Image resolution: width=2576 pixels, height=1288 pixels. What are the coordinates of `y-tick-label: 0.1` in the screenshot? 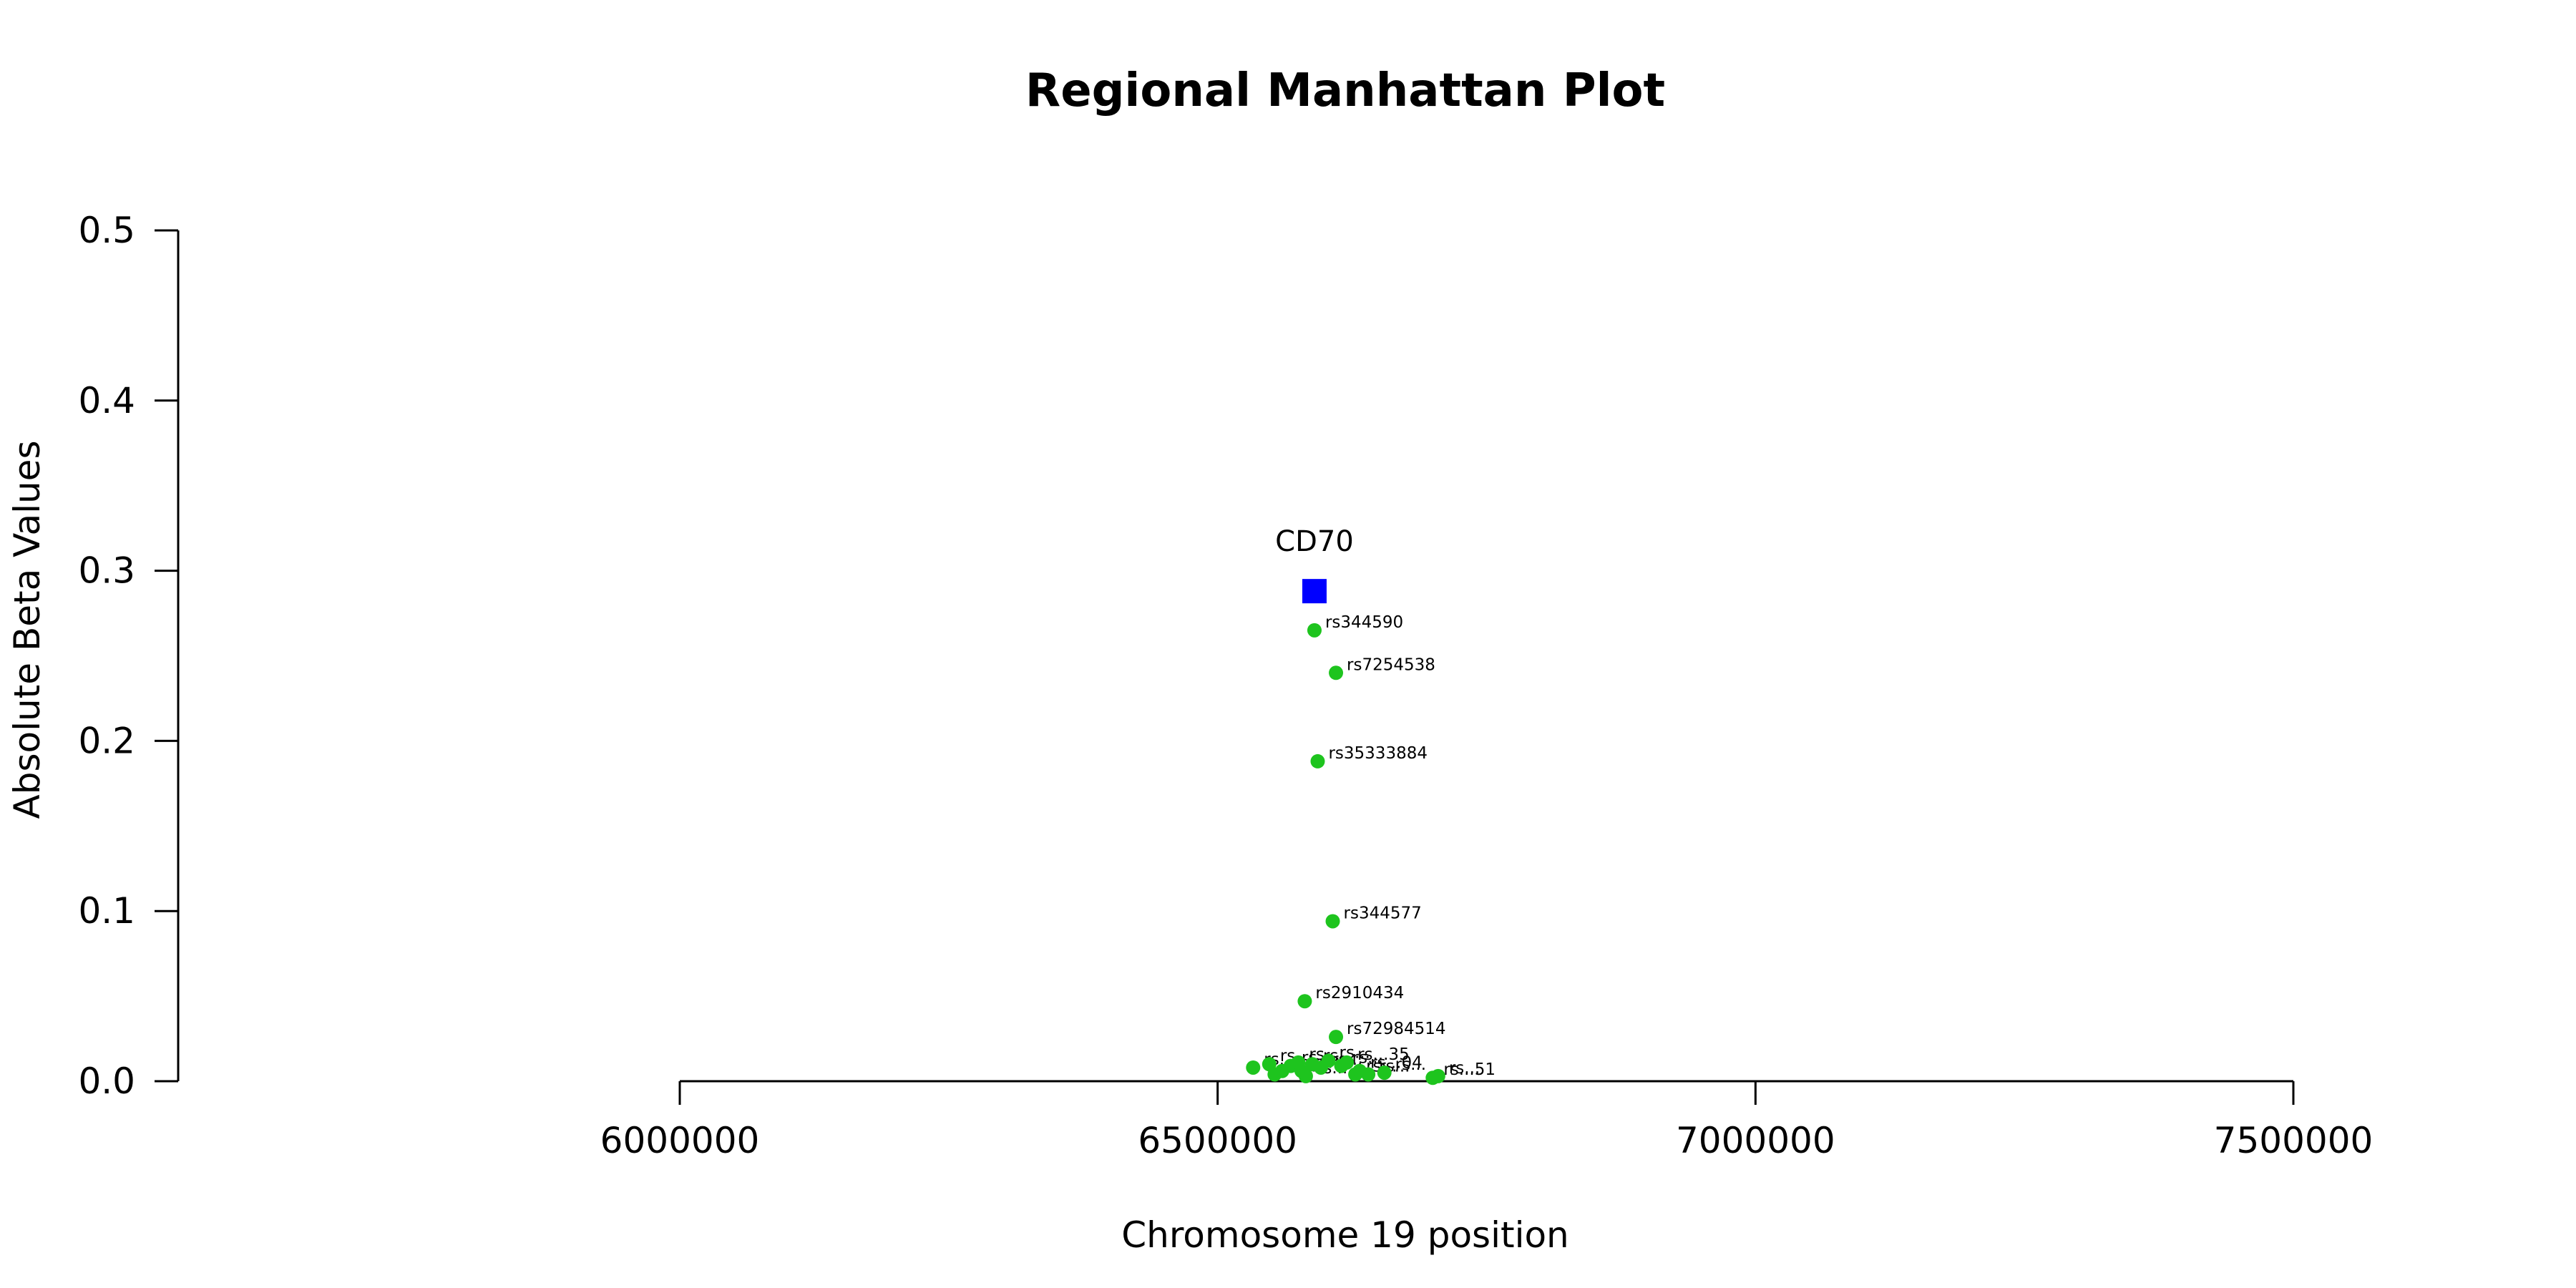 It's located at (106, 911).